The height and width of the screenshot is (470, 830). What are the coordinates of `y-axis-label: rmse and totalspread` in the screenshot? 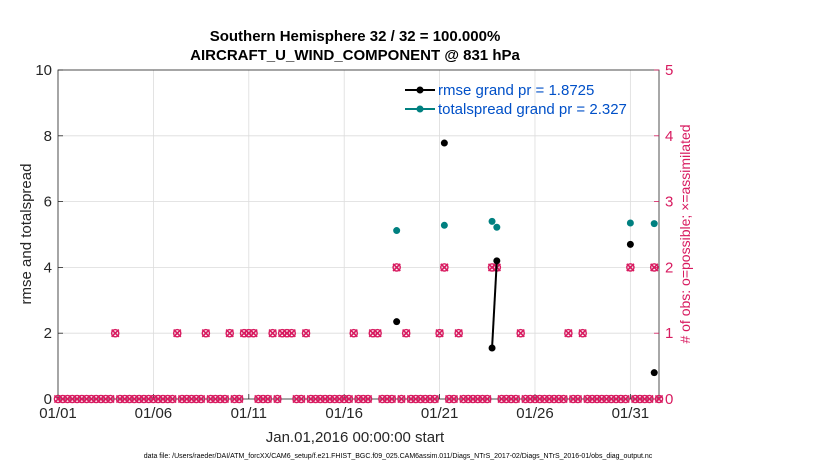 It's located at (26, 234).